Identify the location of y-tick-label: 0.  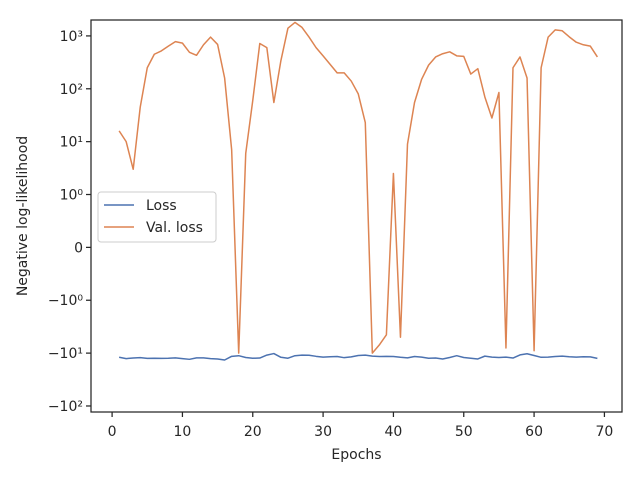
(78, 248).